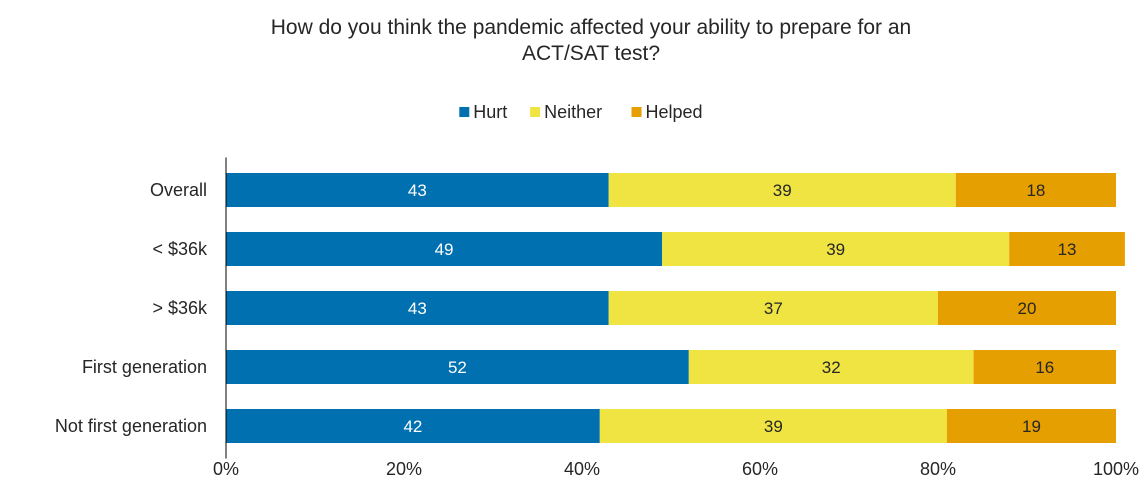 This screenshot has width=1146, height=493. What do you see at coordinates (582, 469) in the screenshot?
I see `x-tick-label-40: 40%` at bounding box center [582, 469].